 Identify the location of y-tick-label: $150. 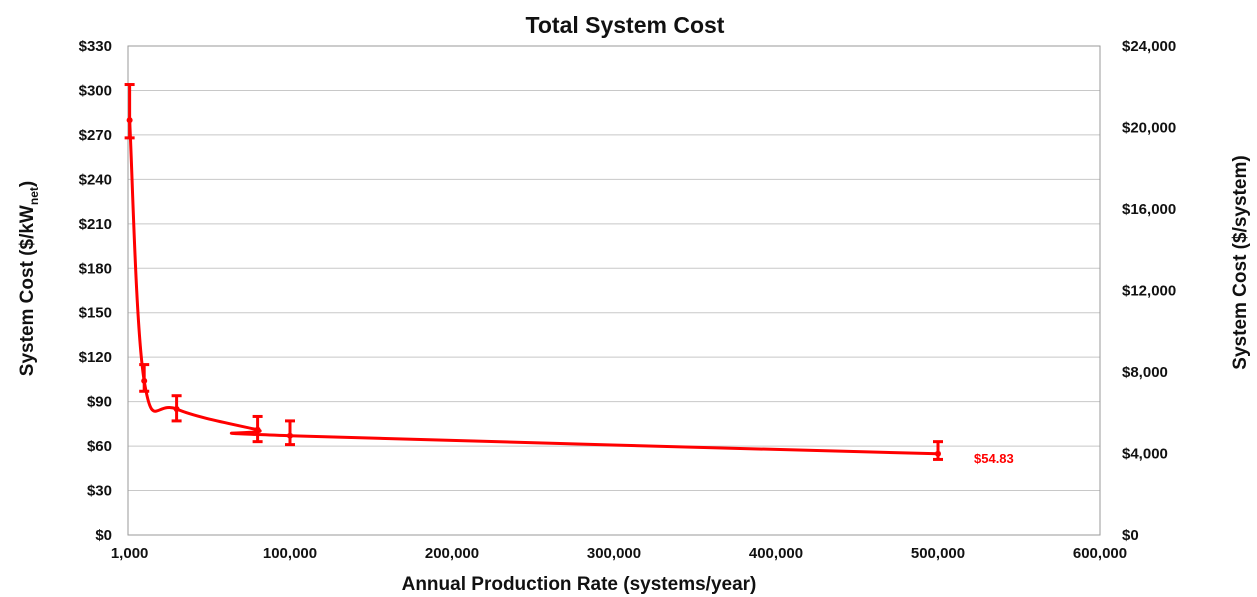
(95, 313).